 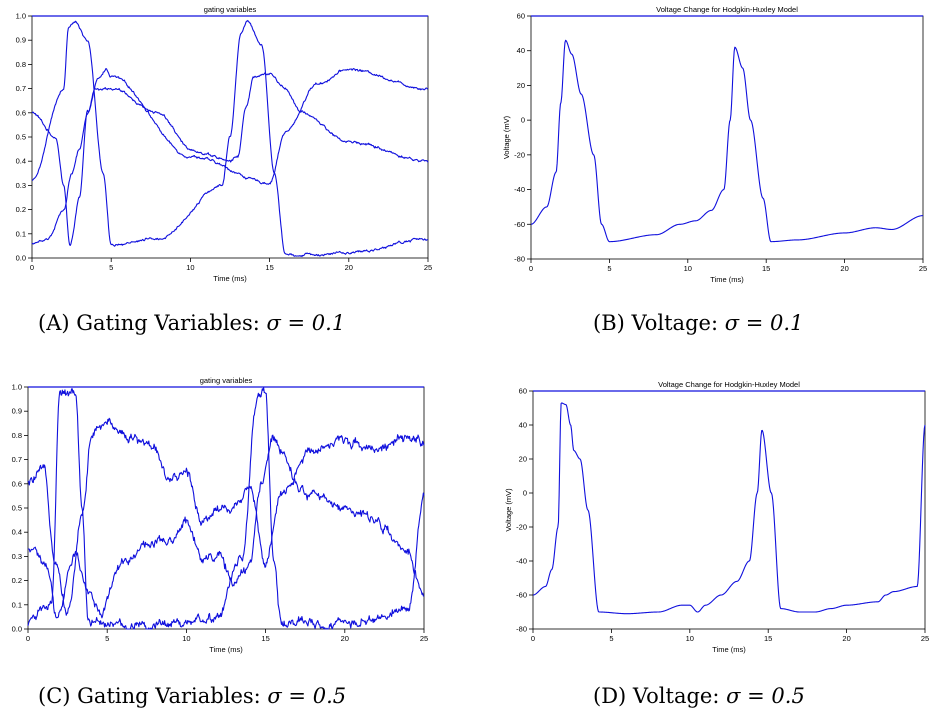 What do you see at coordinates (521, 527) in the screenshot?
I see `y-tick-label: -20` at bounding box center [521, 527].